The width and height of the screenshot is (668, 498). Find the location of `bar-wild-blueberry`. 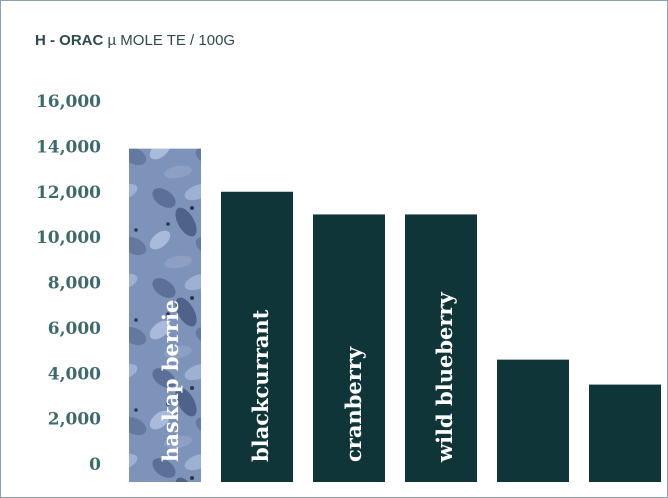

bar-wild-blueberry is located at coordinates (441, 348).